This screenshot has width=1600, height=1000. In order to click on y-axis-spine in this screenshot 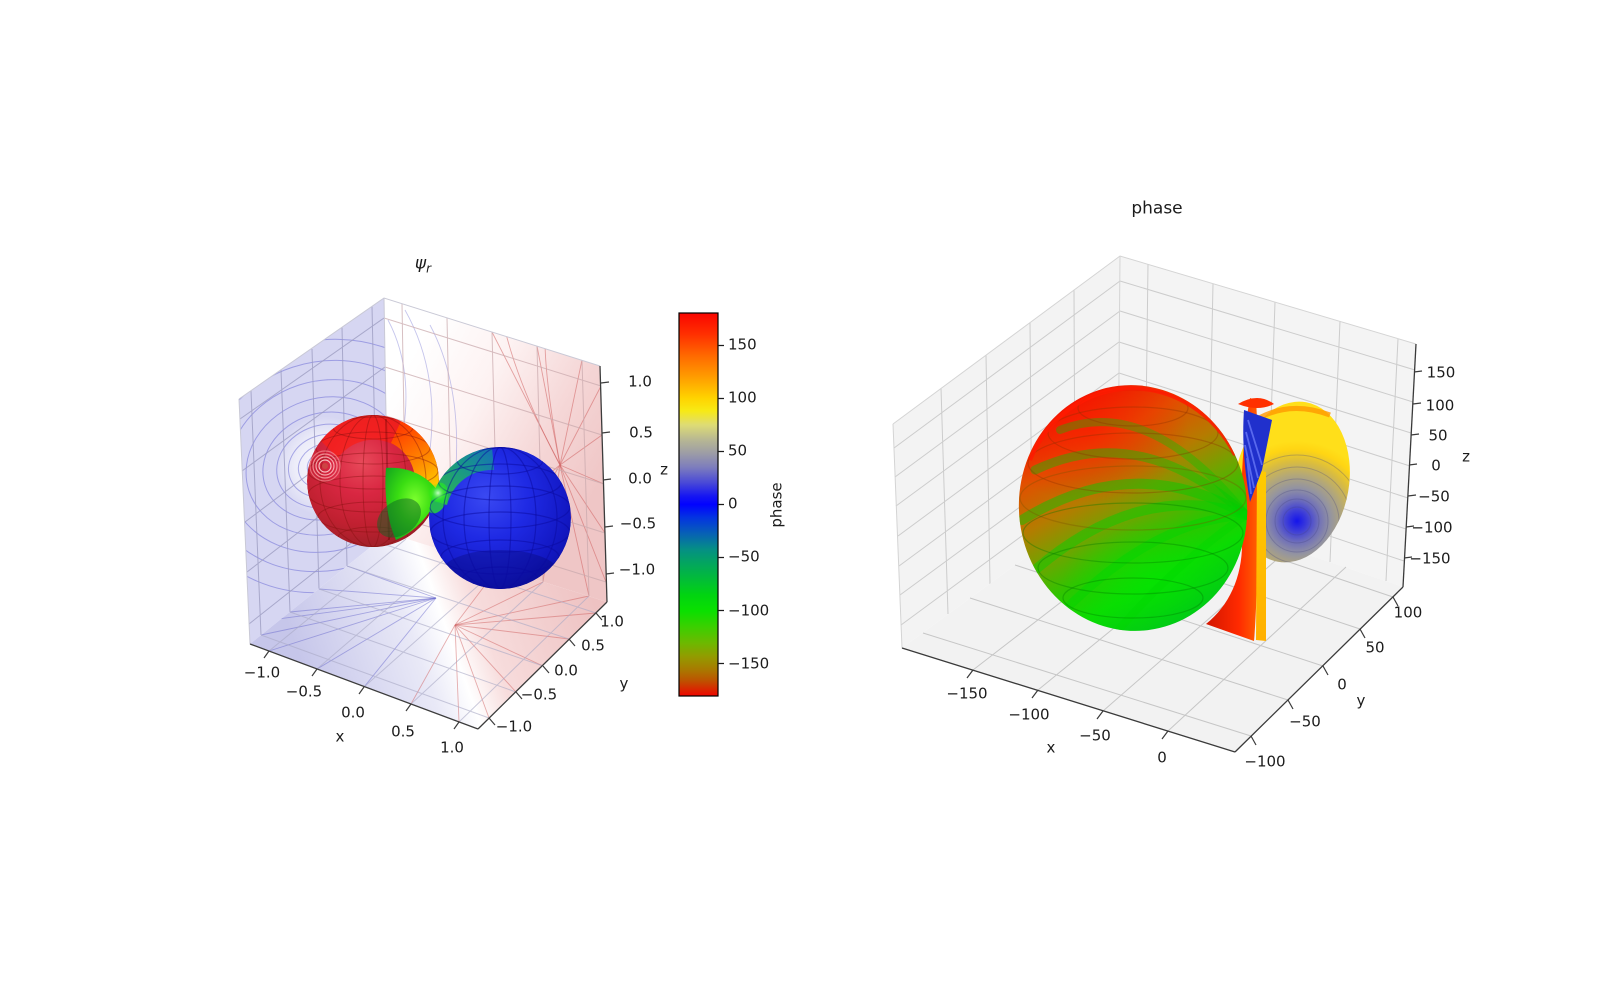, I will do `click(542, 665)`.